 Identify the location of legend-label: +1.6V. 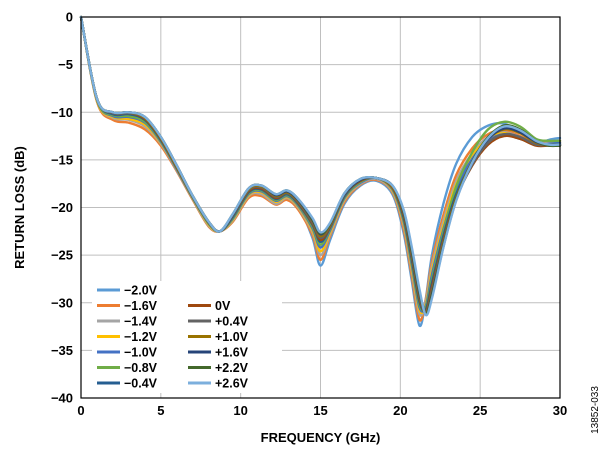
(232, 353).